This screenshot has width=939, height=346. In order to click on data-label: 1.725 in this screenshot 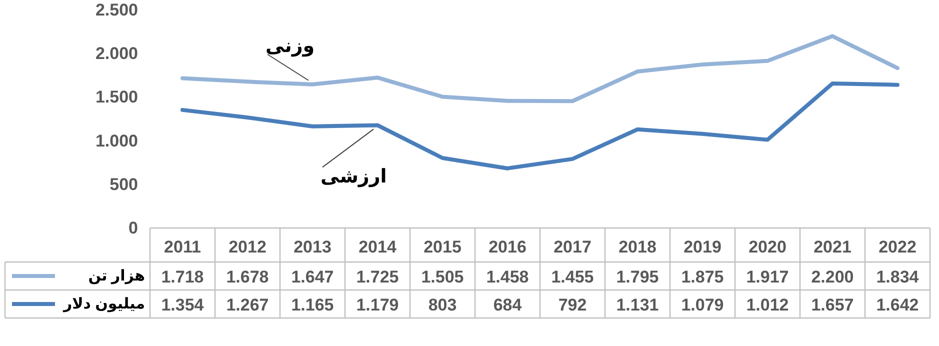, I will do `click(377, 277)`.